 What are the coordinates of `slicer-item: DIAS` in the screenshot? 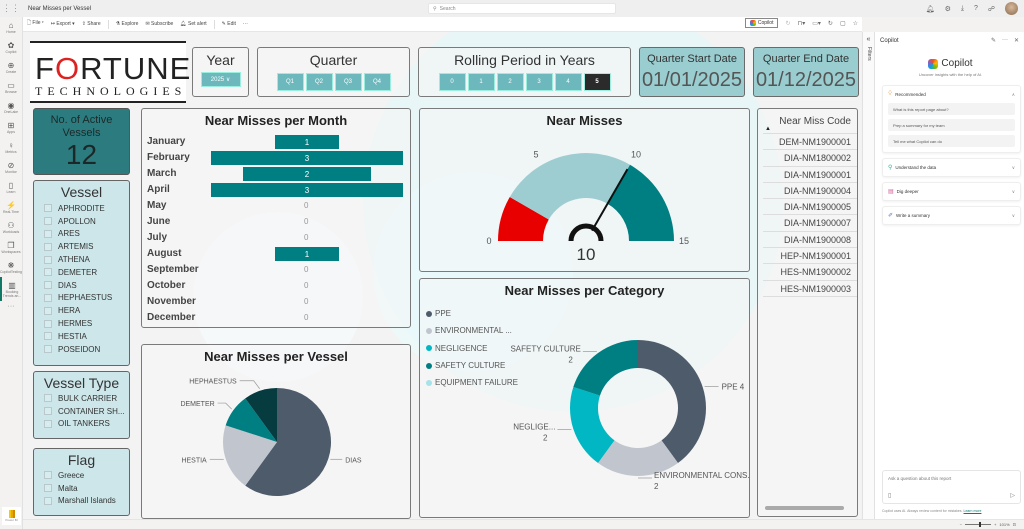 It's located at (86, 285).